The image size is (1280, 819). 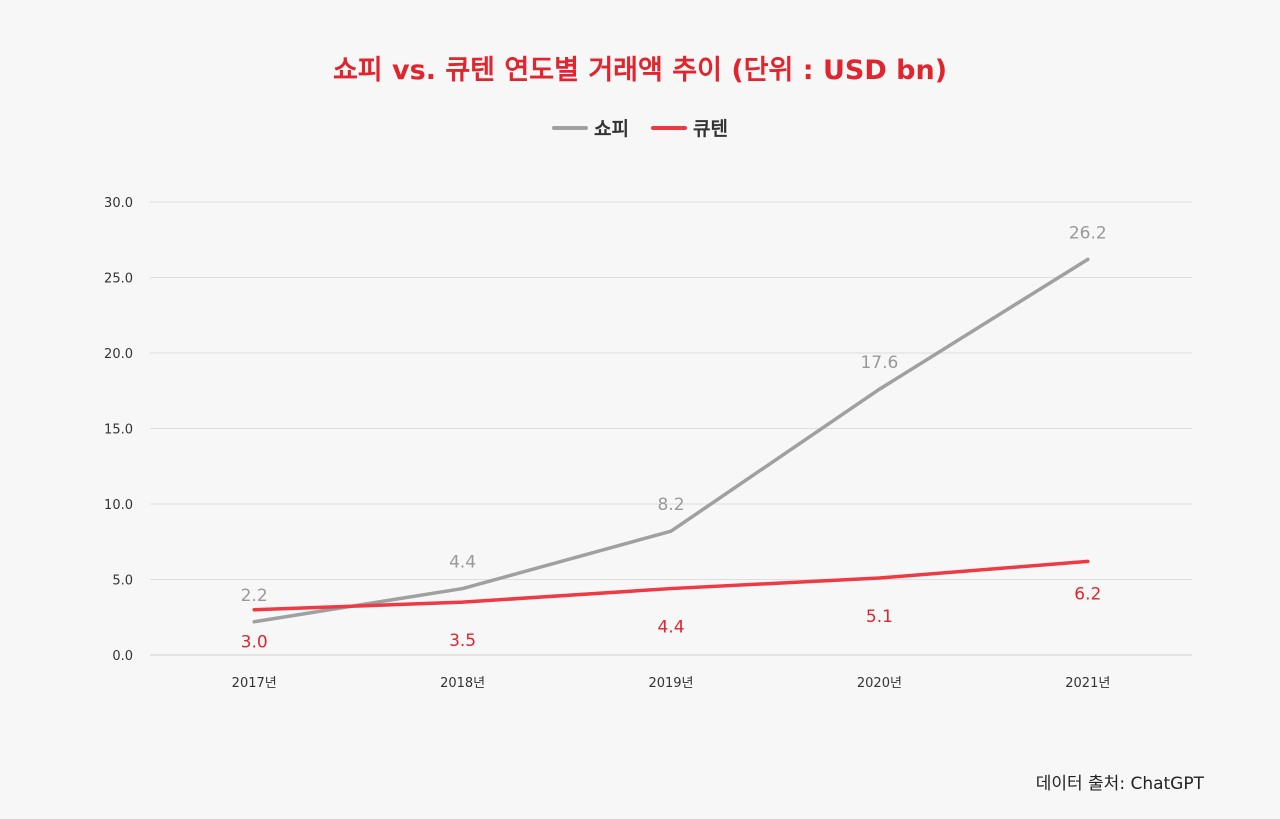 I want to click on data-label-qoo10: 3.5, so click(x=462, y=641).